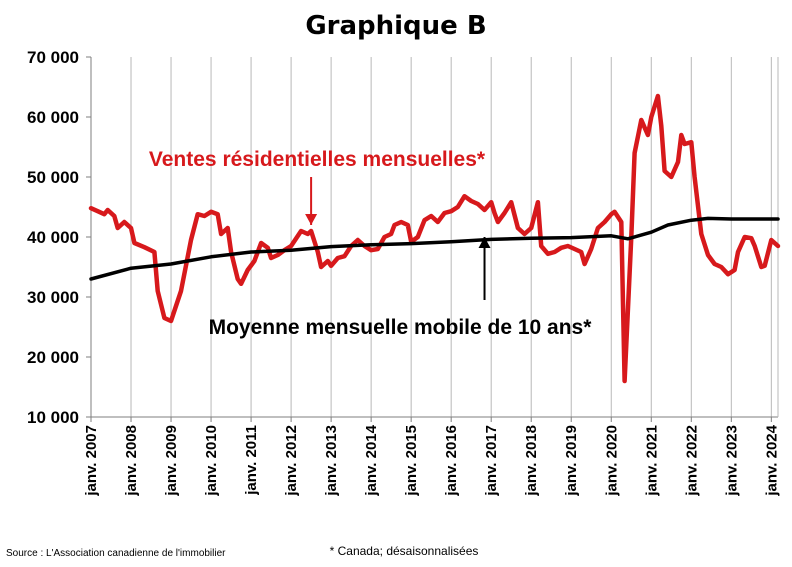 The height and width of the screenshot is (567, 792). Describe the element at coordinates (53, 357) in the screenshot. I see `y-tick-label: 20 000` at that location.